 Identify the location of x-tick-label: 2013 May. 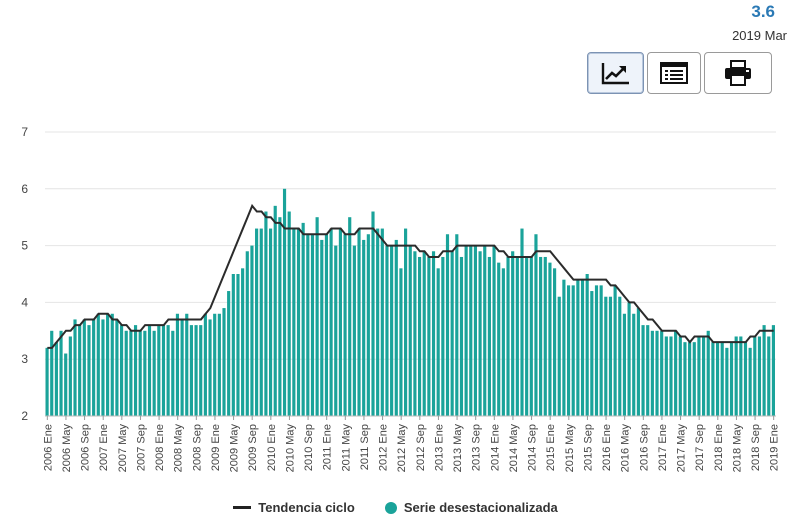
(458, 448).